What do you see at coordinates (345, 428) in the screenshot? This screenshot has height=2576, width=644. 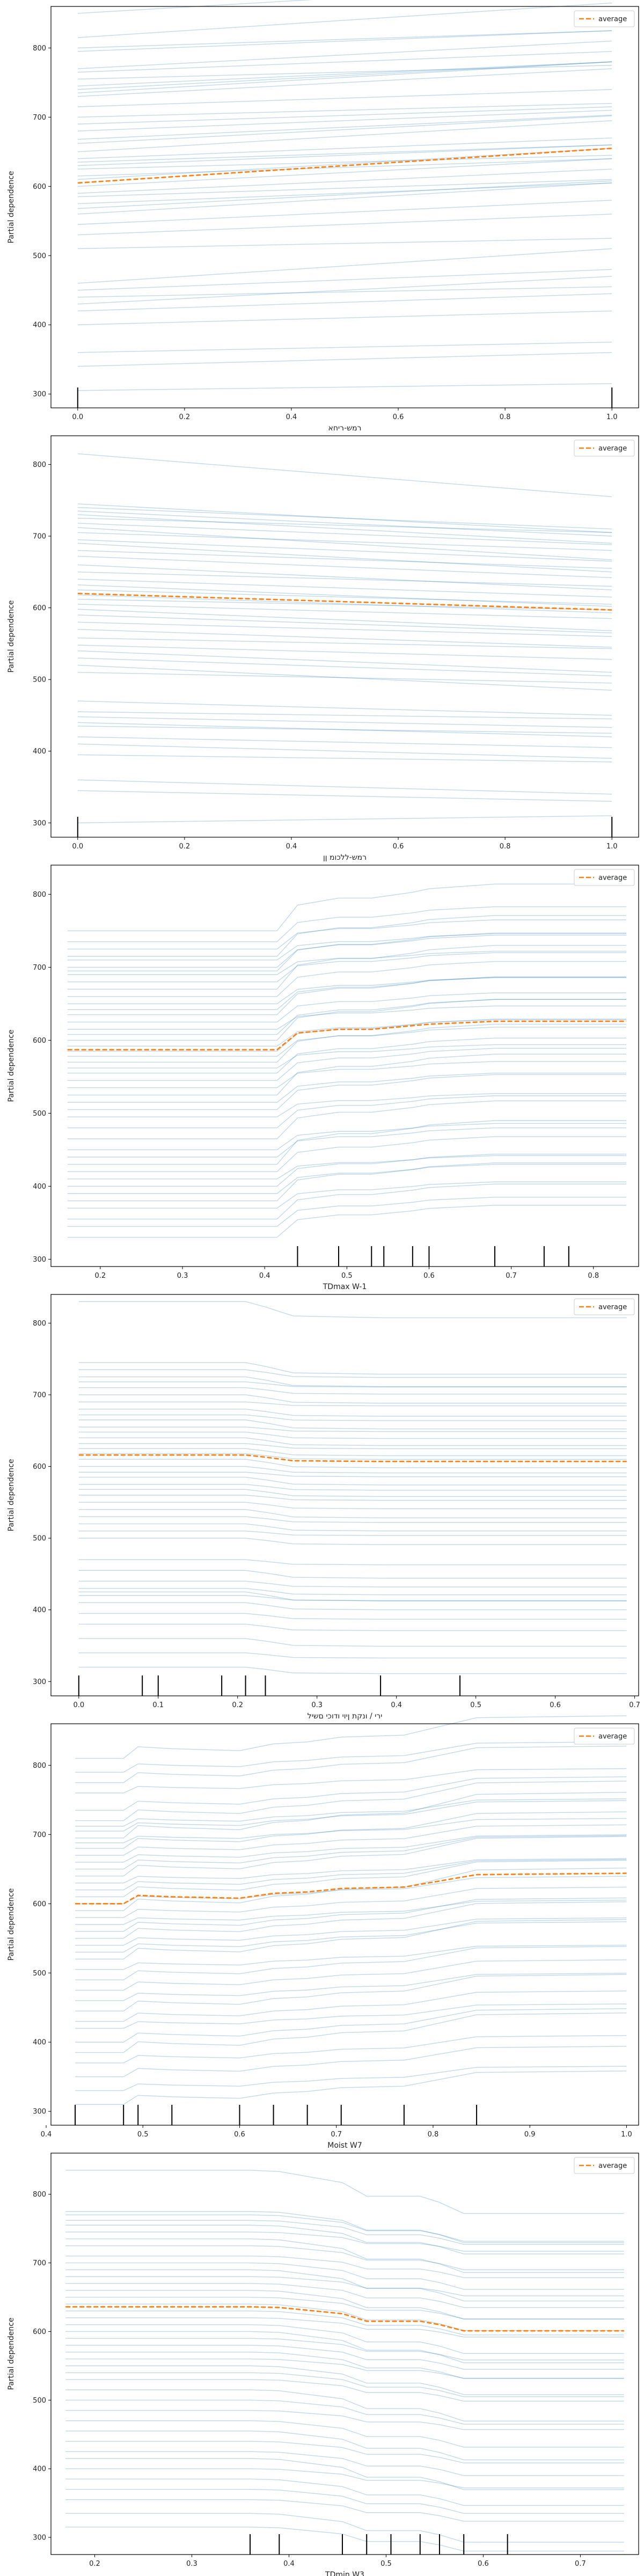 I see `x-axis-label: רמש-ריחא` at bounding box center [345, 428].